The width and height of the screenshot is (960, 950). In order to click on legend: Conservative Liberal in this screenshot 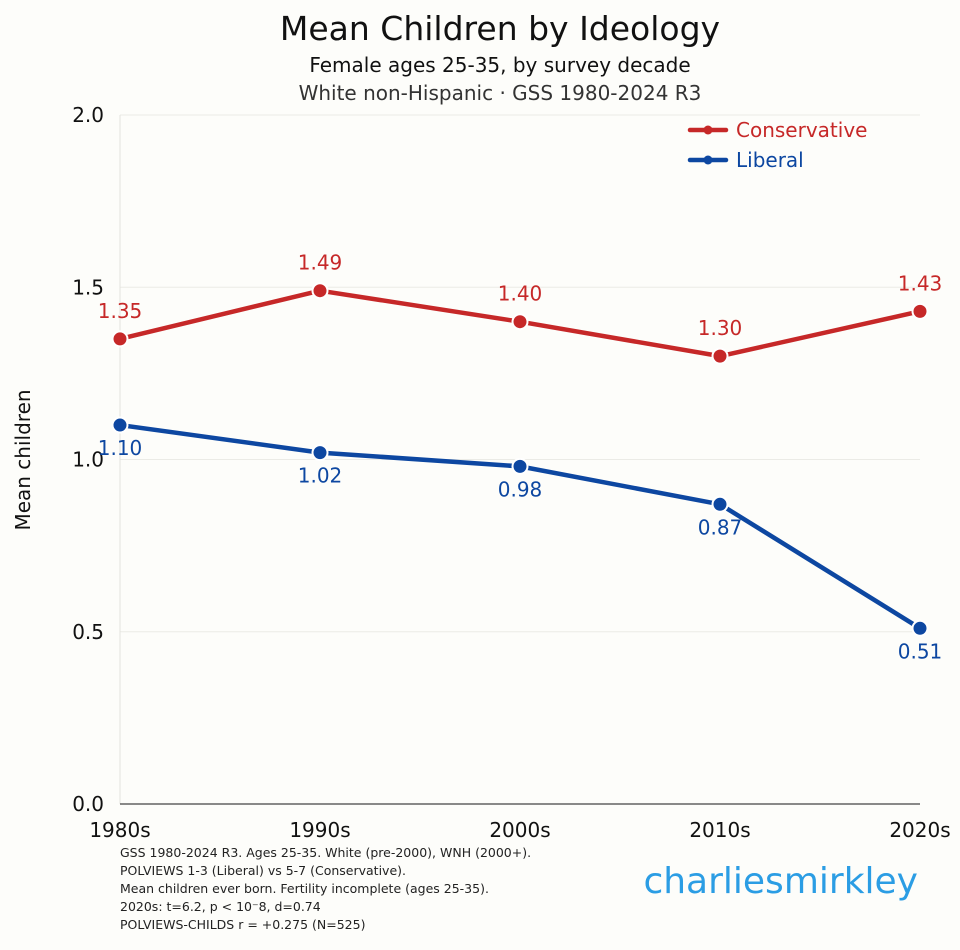, I will do `click(777, 145)`.